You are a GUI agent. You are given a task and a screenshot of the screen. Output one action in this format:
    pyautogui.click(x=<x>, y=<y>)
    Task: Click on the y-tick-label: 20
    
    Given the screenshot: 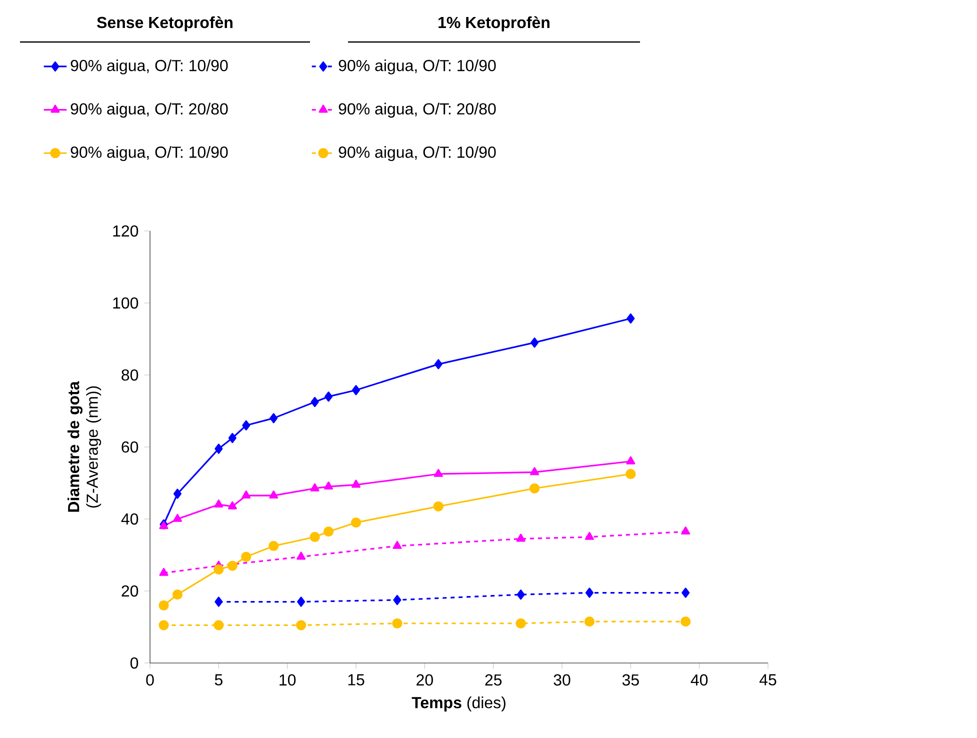 What is the action you would take?
    pyautogui.click(x=130, y=591)
    